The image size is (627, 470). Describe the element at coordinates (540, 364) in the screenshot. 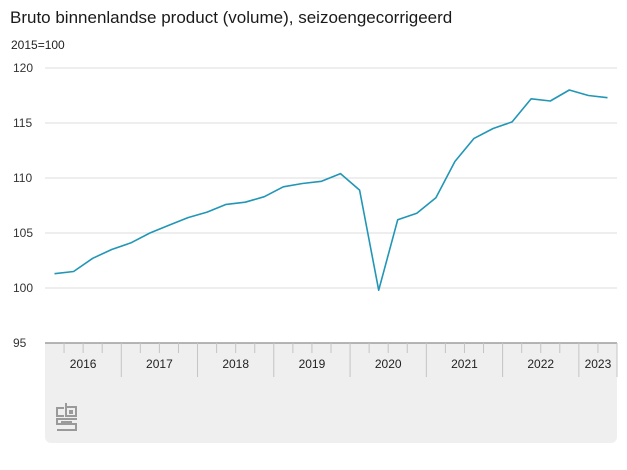

I see `x-tick-label: 2022` at that location.